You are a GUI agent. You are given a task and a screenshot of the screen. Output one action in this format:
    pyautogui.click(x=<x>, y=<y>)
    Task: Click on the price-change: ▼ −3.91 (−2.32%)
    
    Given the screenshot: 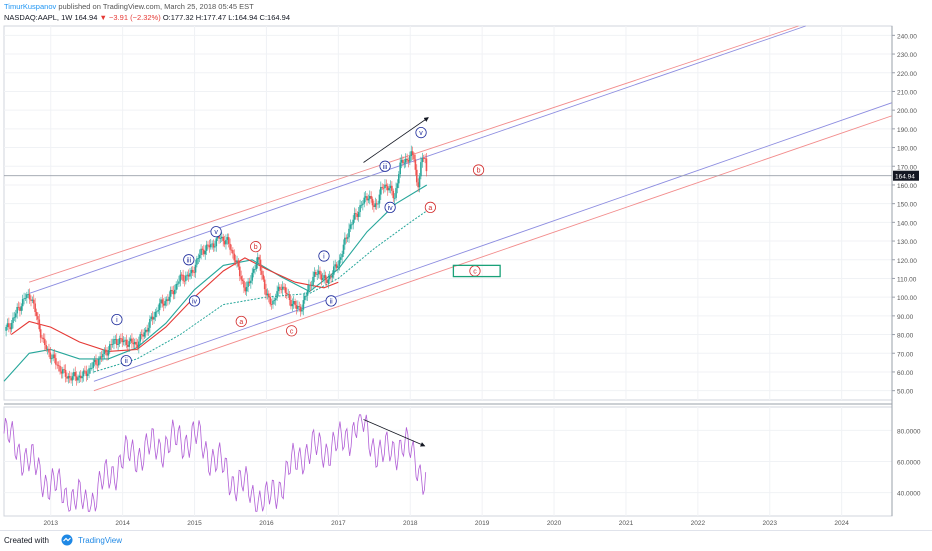 What is the action you would take?
    pyautogui.click(x=130, y=17)
    